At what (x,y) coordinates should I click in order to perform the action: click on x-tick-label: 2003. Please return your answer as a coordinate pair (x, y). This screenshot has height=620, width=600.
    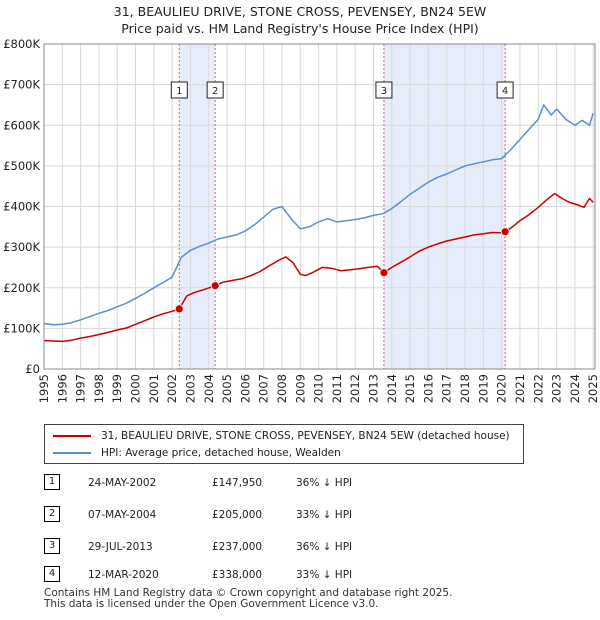
    Looking at the image, I should click on (190, 388).